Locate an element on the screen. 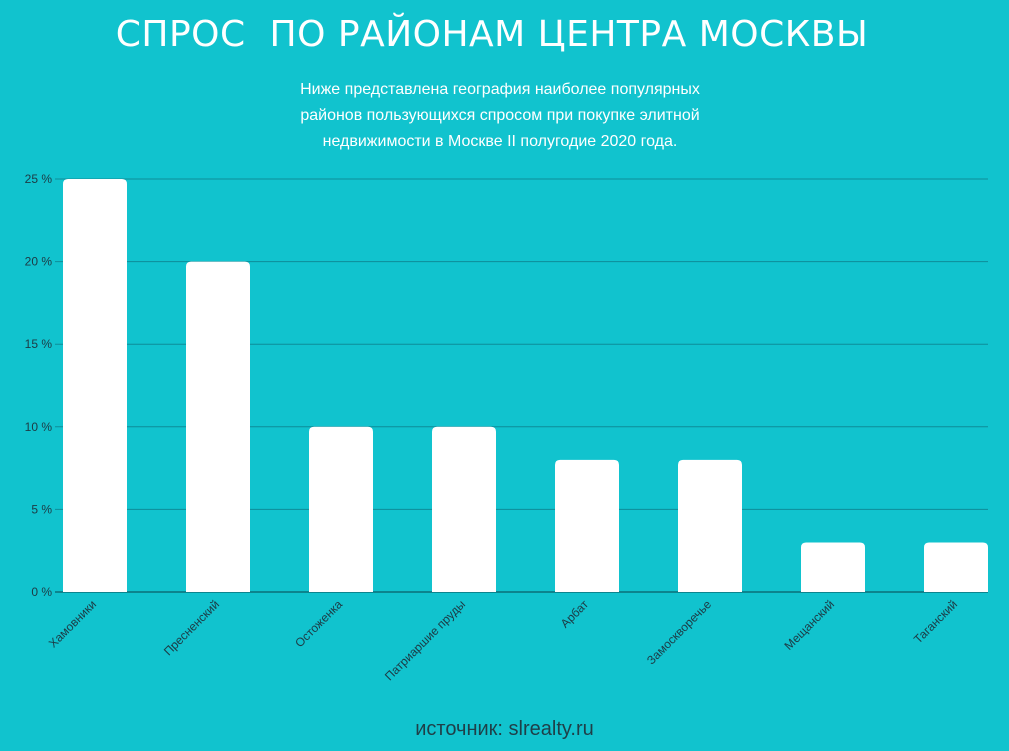 The height and width of the screenshot is (751, 1009). y-axis-ticks: 0 % 5 % 10 % 15 % 20 % 25 % is located at coordinates (39, 385).